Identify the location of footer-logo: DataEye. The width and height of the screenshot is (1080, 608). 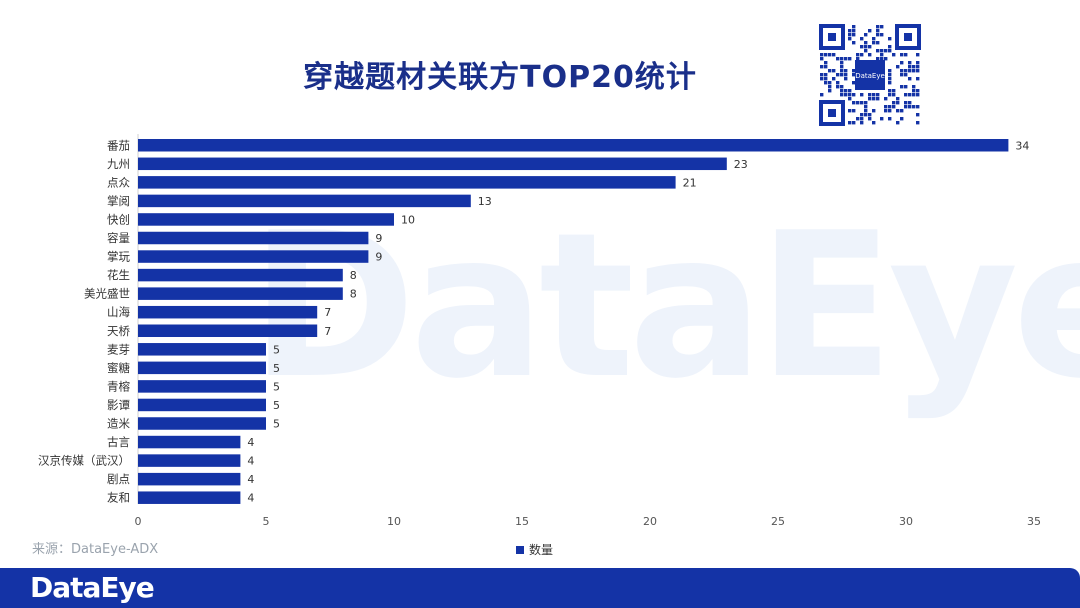
(92, 587).